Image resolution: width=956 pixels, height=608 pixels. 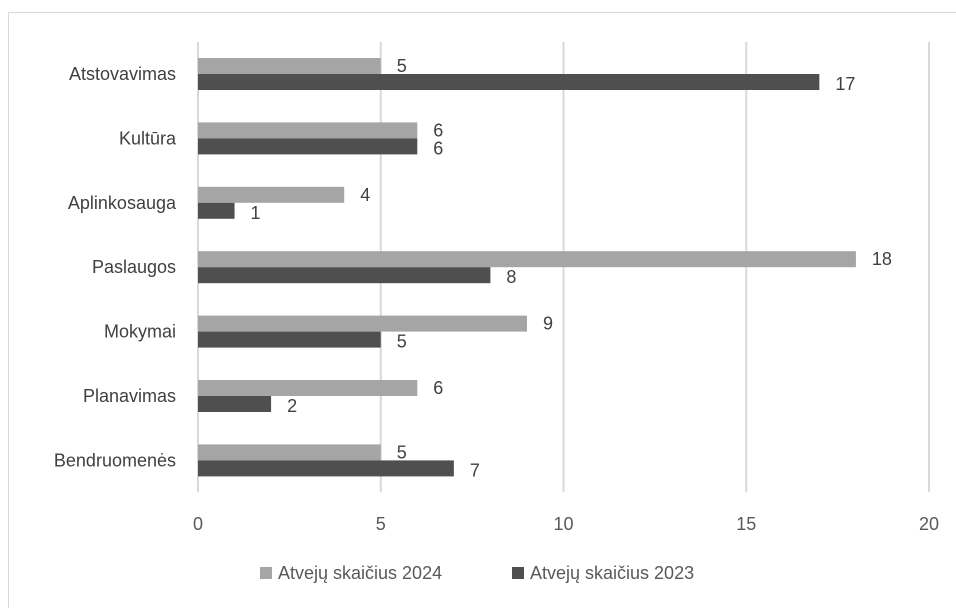 I want to click on data-label: 2, so click(x=292, y=406).